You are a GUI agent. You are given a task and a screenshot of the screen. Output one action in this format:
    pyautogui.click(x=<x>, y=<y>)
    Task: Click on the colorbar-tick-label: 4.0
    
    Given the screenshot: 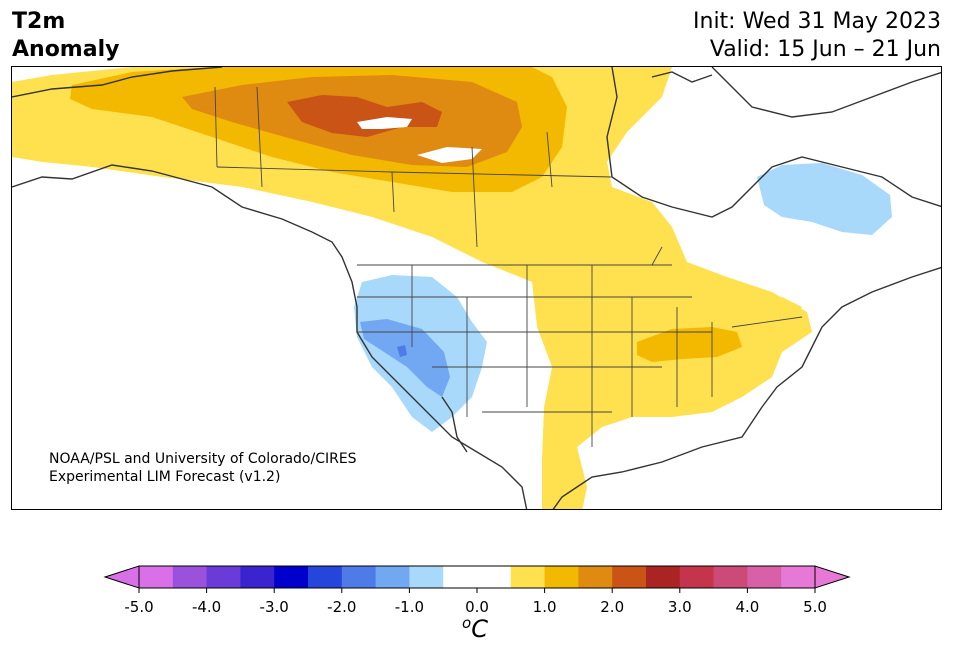 What is the action you would take?
    pyautogui.click(x=747, y=607)
    